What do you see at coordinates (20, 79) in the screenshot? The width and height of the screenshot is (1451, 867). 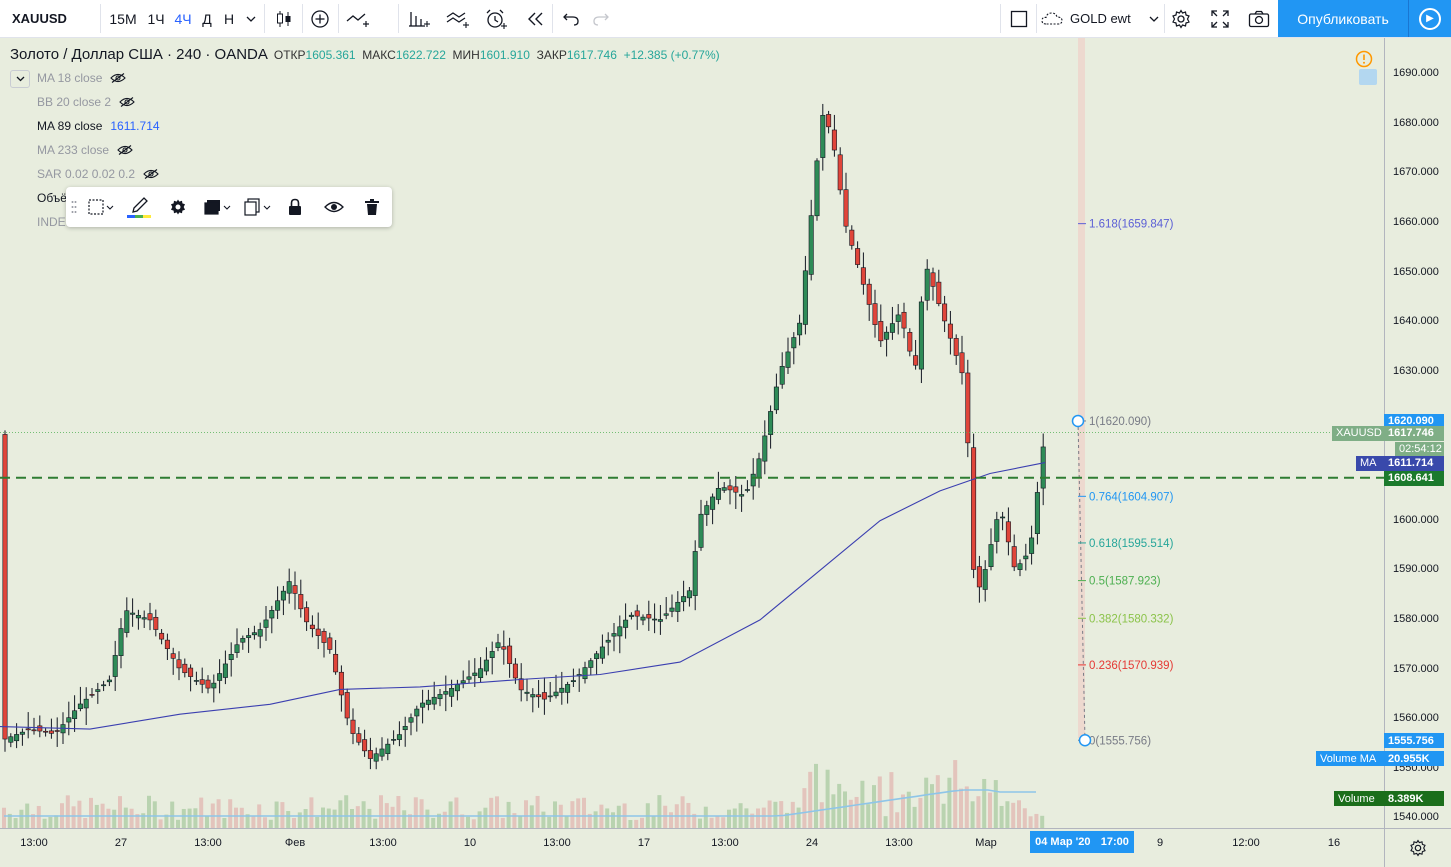 I see `collapse-legend-button` at bounding box center [20, 79].